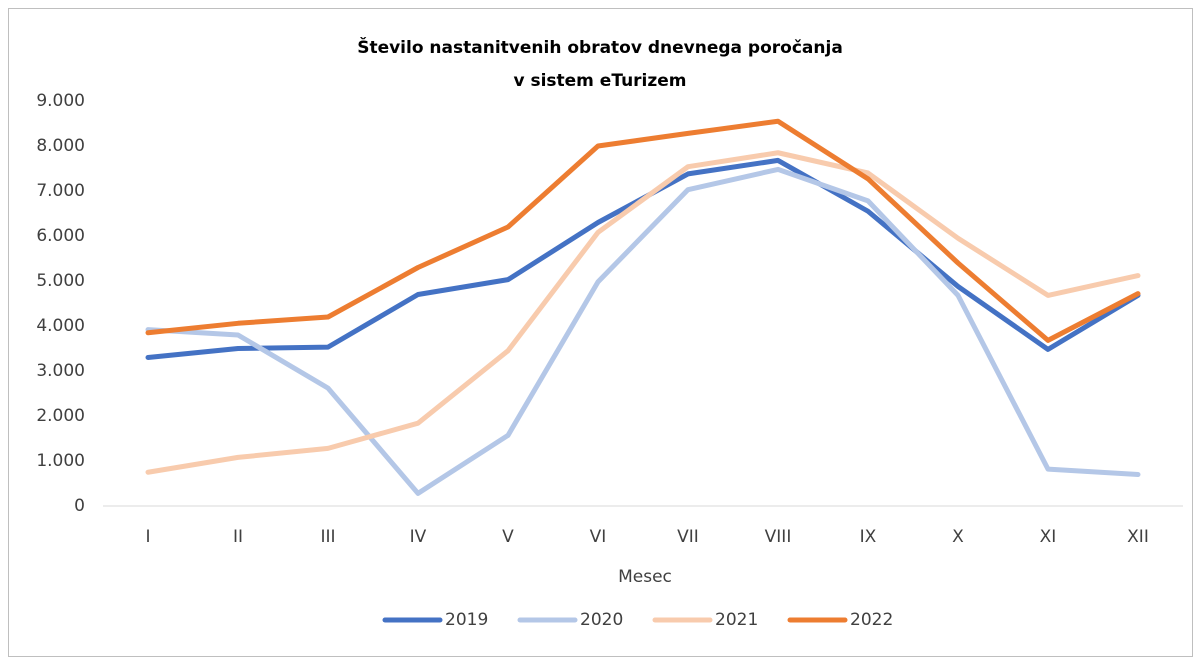  Describe the element at coordinates (60, 326) in the screenshot. I see `y-tick-label: 4.000` at that location.